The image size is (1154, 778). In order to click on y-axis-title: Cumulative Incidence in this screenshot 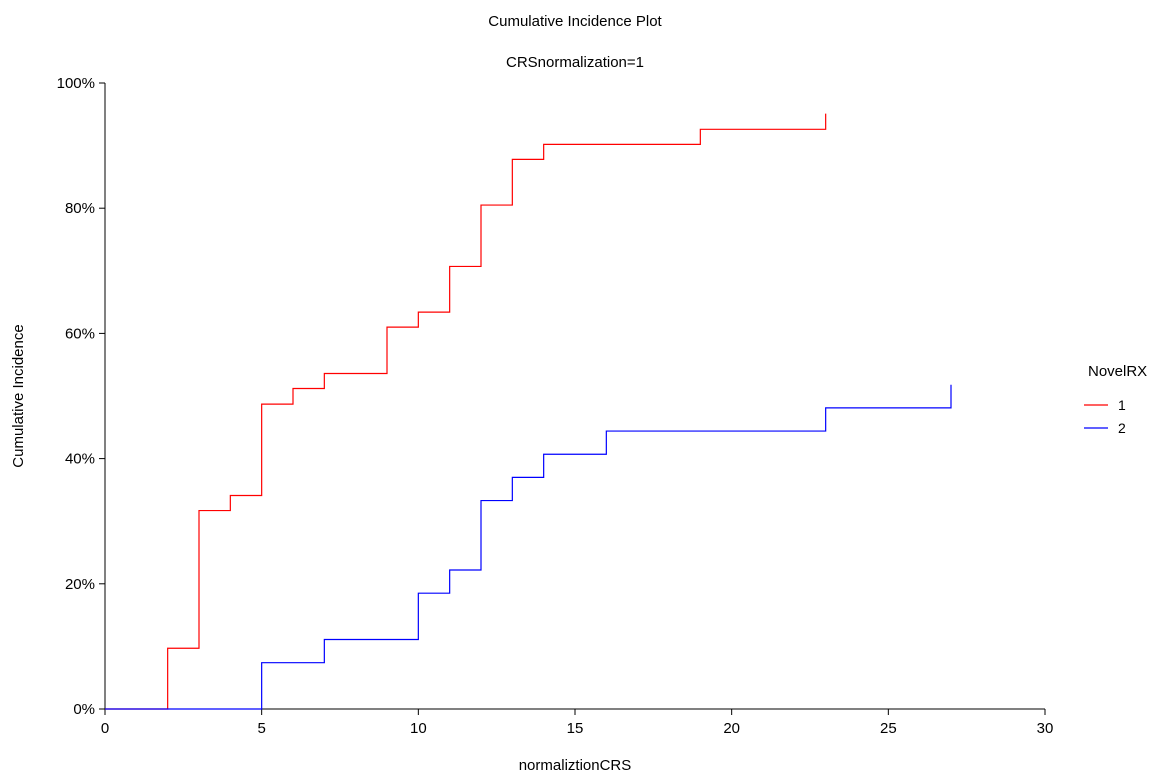, I will do `click(18, 395)`.